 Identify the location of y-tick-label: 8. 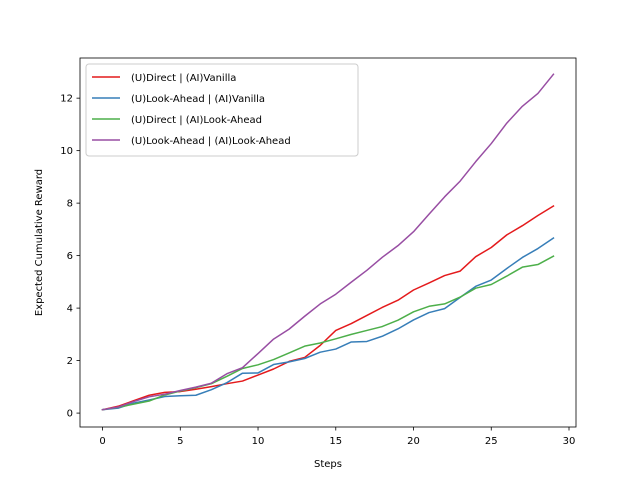
(70, 204).